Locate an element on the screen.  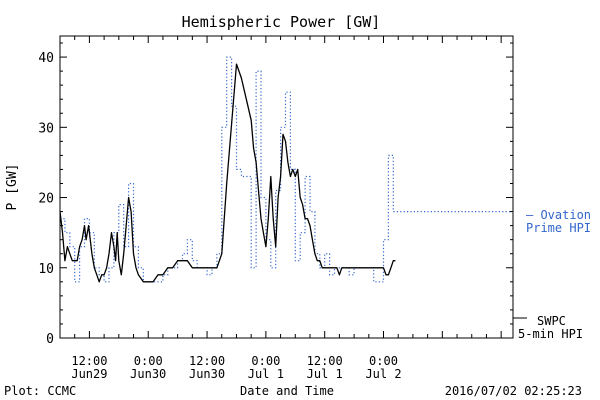
x-axis-label: Date and Time is located at coordinates (287, 391).